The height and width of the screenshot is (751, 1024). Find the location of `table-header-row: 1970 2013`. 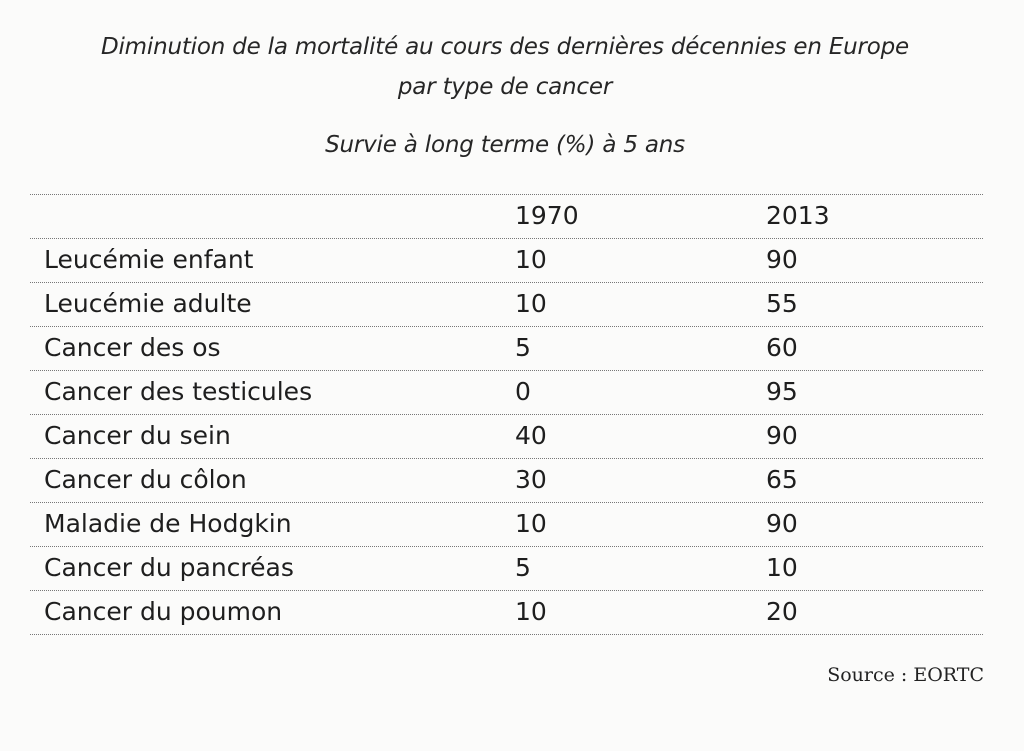

table-header-row: 1970 2013 is located at coordinates (512, 217).